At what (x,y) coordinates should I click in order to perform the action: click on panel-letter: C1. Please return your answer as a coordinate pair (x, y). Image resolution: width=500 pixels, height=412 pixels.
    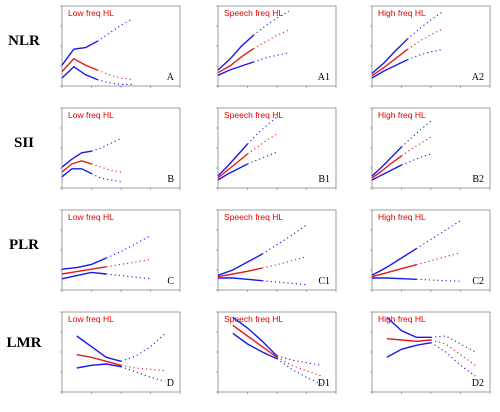
    Looking at the image, I should click on (324, 281).